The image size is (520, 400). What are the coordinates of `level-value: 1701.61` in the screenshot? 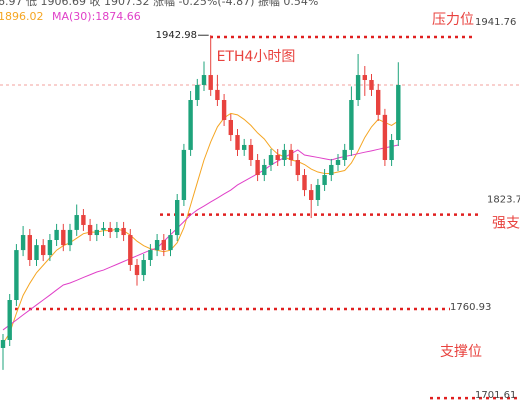 It's located at (495, 395).